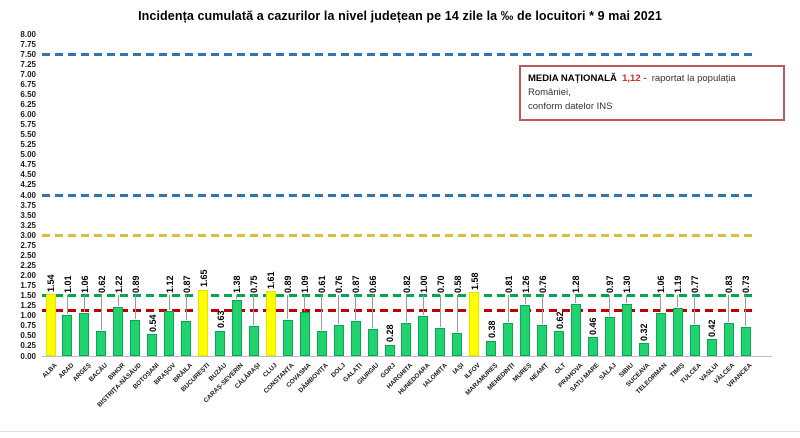 Image resolution: width=800 pixels, height=438 pixels. I want to click on bar-value-label: 0.32, so click(644, 332).